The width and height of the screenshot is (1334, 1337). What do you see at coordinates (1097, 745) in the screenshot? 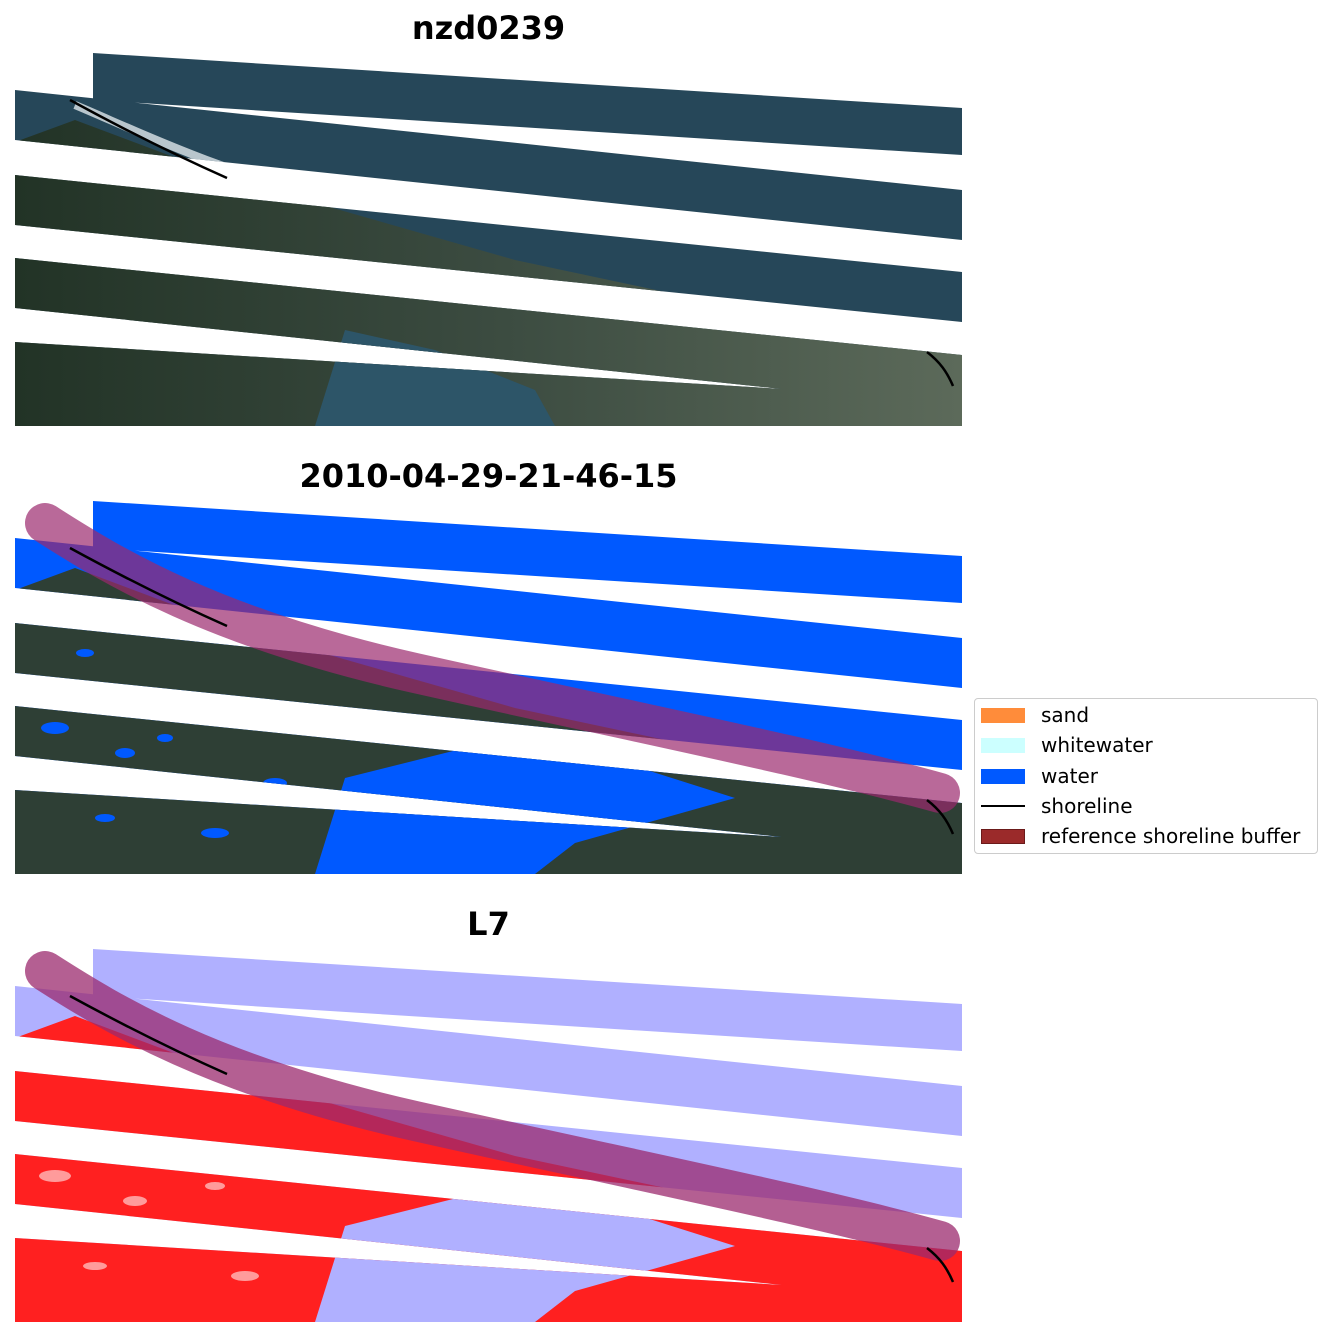
I see `legend-label: whitewater` at bounding box center [1097, 745].